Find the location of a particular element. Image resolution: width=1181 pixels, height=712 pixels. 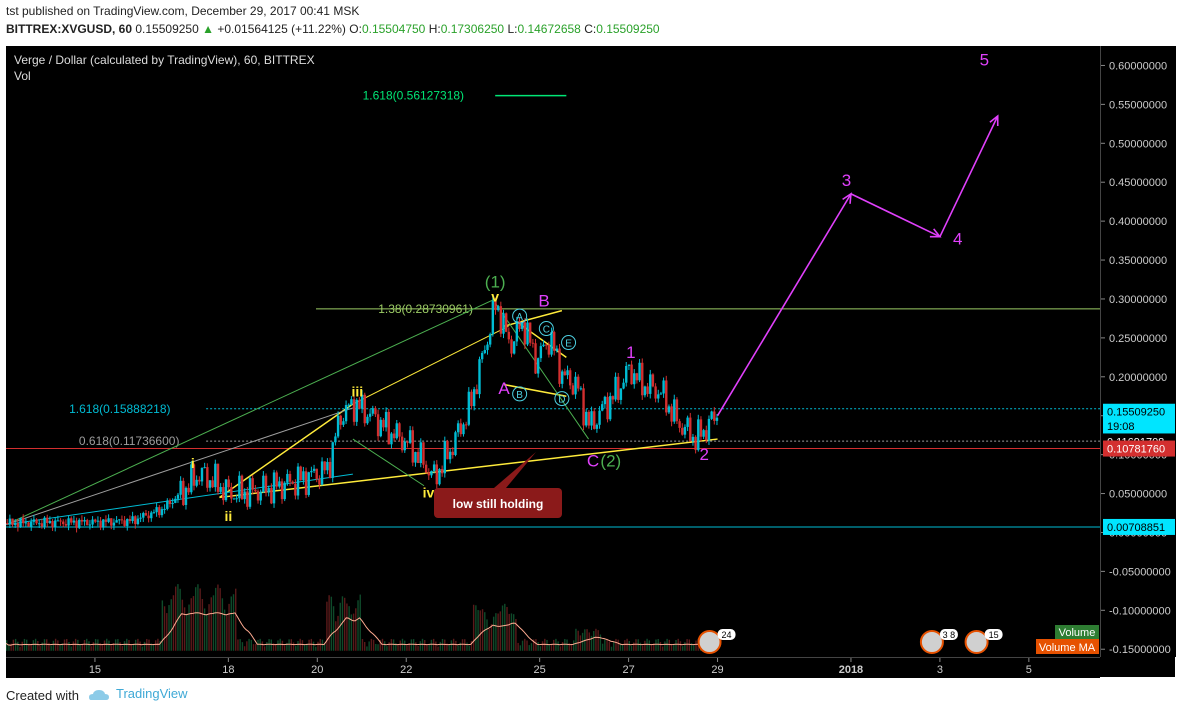

retrace-line is located at coordinates (541, 371).